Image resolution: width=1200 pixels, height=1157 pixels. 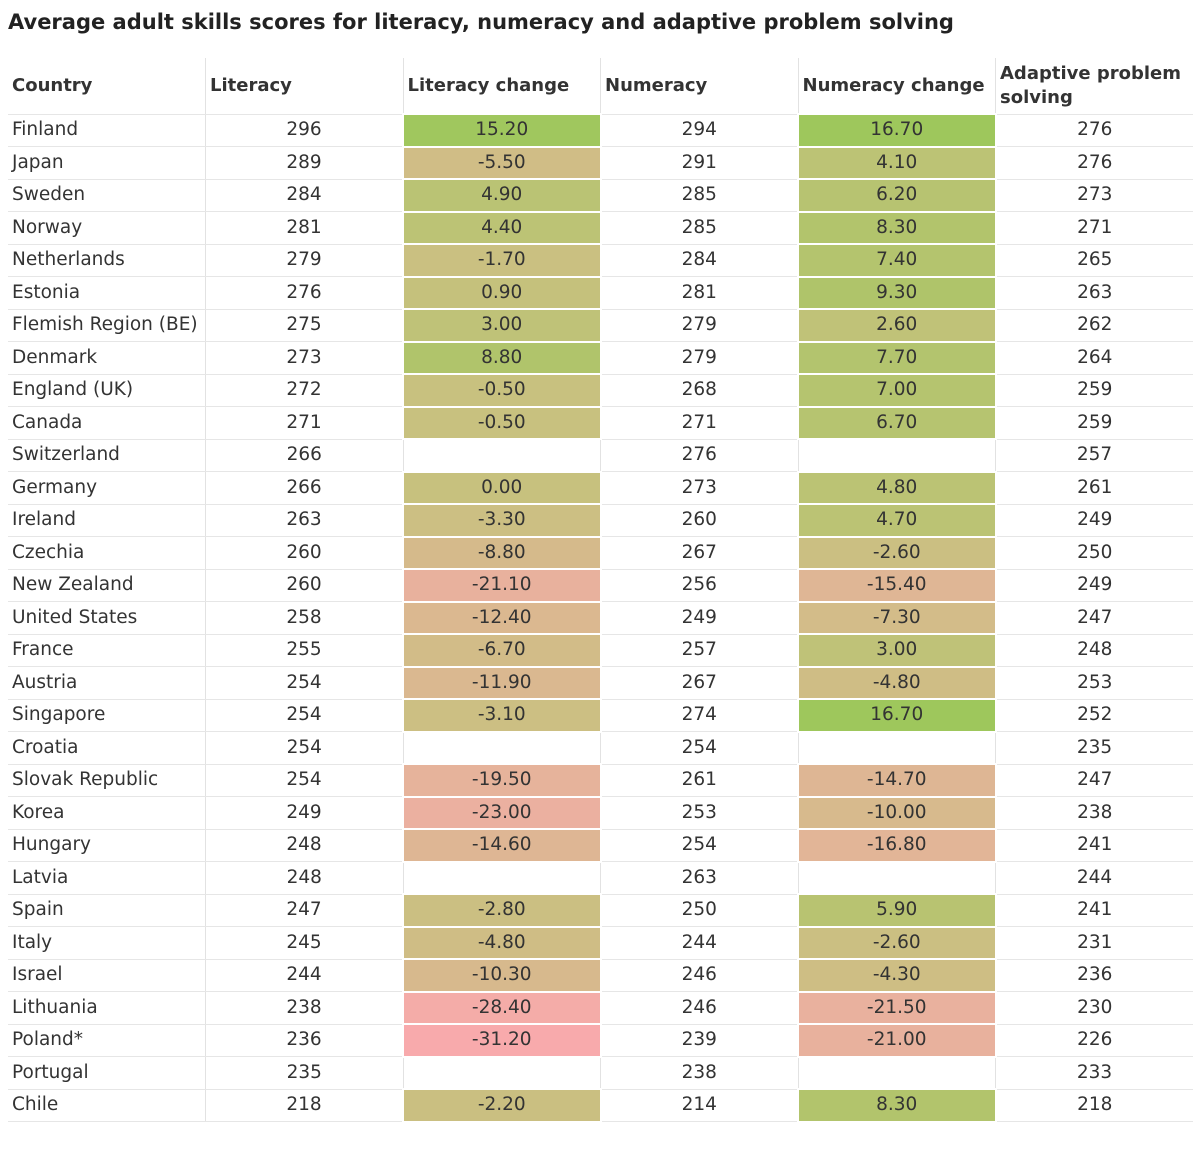 What do you see at coordinates (107, 748) in the screenshot?
I see `country-cell: Croatia` at bounding box center [107, 748].